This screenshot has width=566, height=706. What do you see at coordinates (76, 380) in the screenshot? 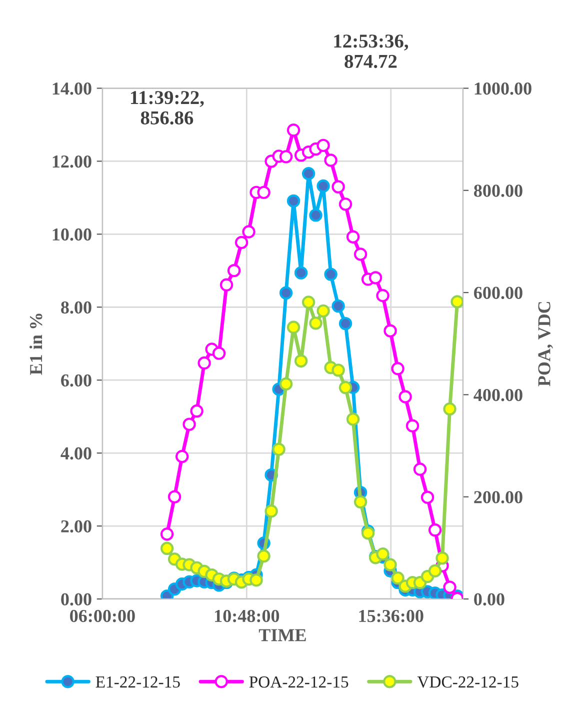
I see `y-tick-label: 6.00` at bounding box center [76, 380].